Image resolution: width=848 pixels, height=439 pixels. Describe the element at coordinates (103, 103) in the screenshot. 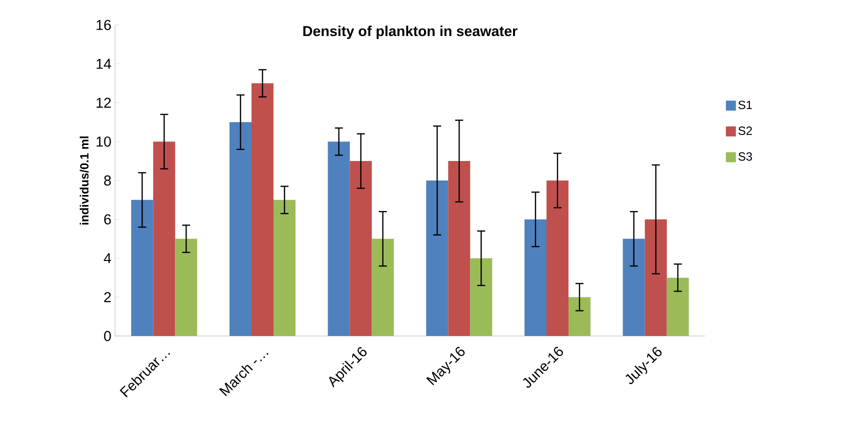

I see `y-tick-label: 12` at that location.